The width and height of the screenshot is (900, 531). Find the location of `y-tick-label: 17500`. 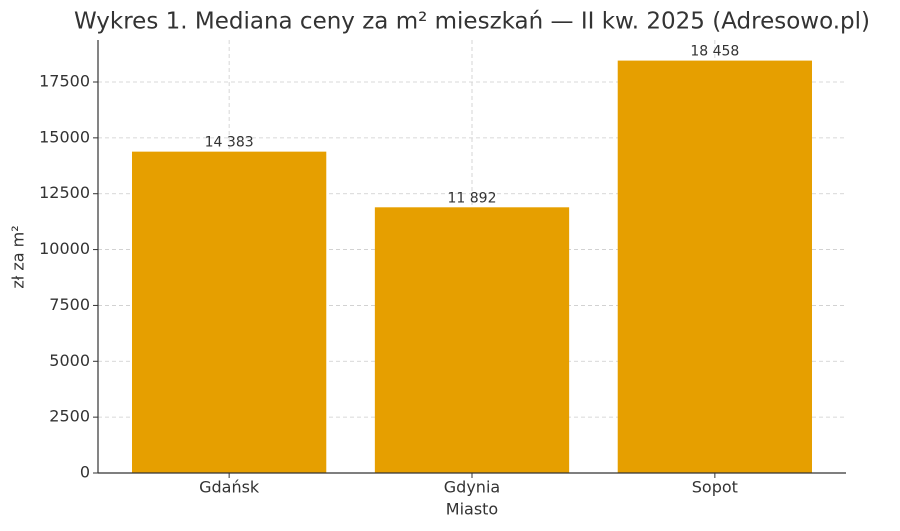

y-tick-label: 17500 is located at coordinates (64, 81).